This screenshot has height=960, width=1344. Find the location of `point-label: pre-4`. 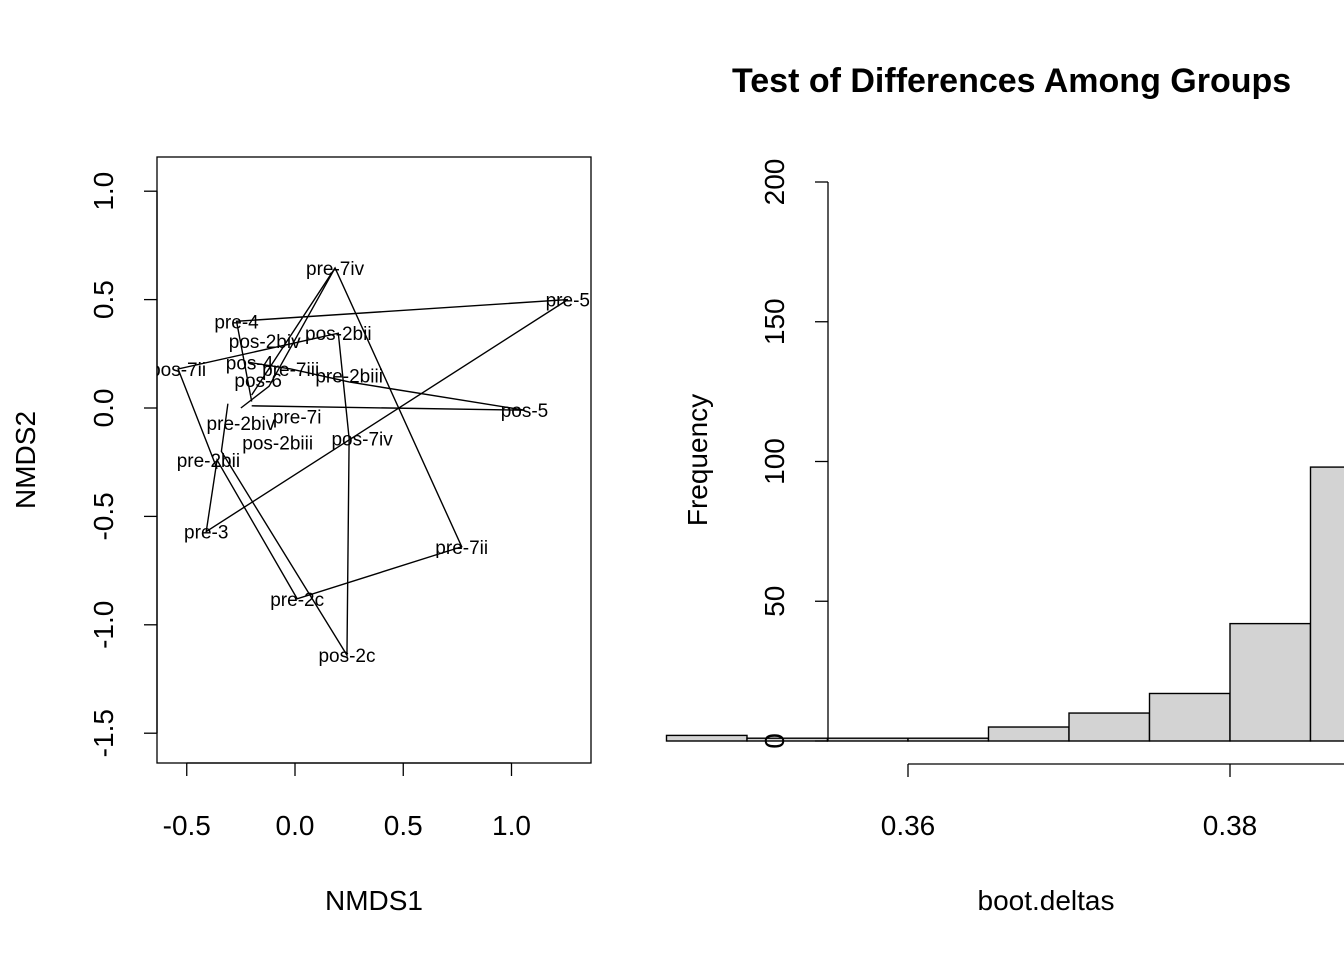

point-label: pre-4 is located at coordinates (236, 322).